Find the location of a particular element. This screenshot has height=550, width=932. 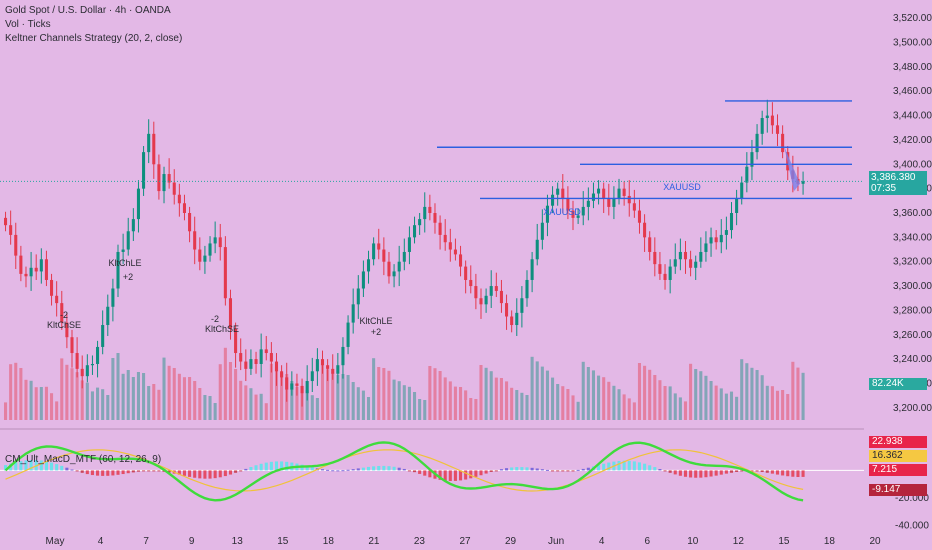

strategy-annotation: +2 is located at coordinates (128, 277).